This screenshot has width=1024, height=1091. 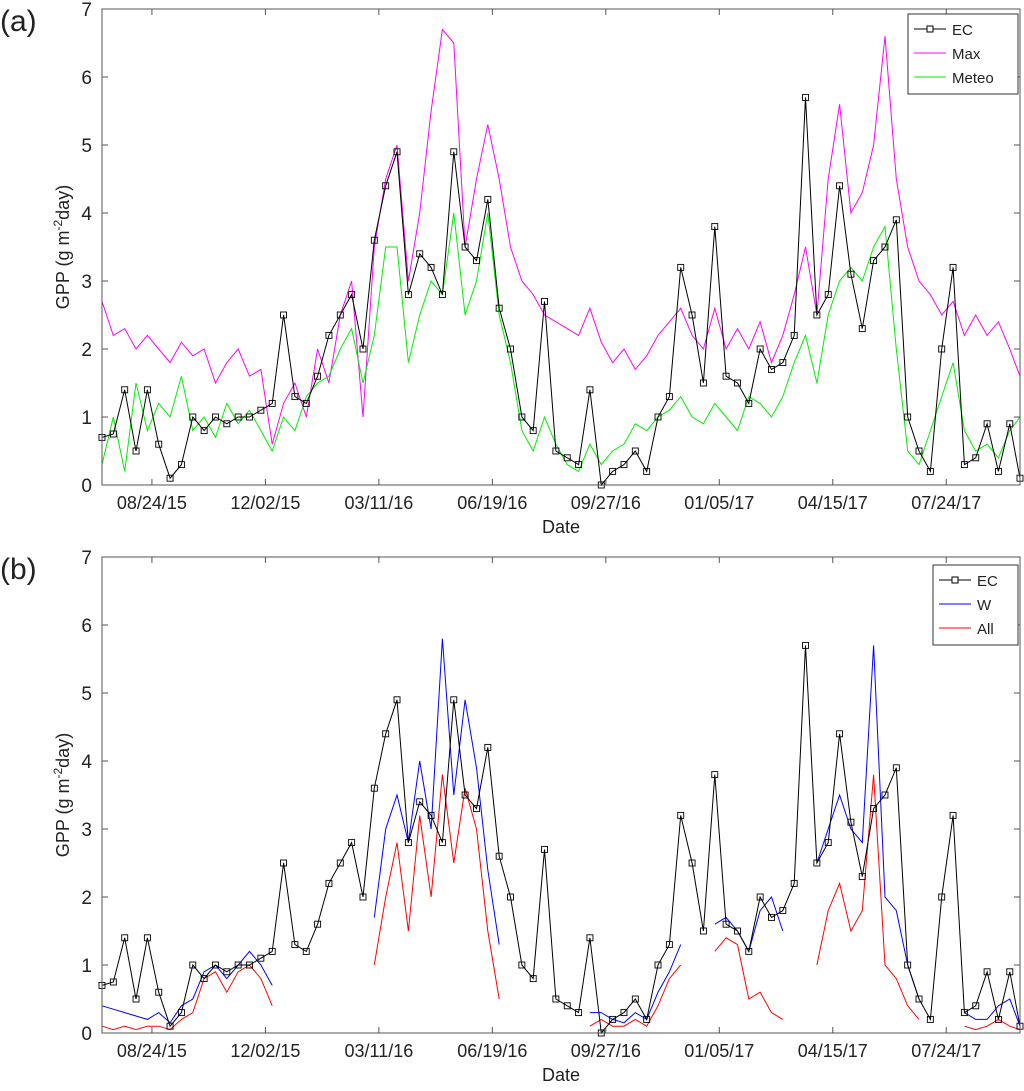 What do you see at coordinates (492, 1051) in the screenshot?
I see `x-tick-label: 06/19/16` at bounding box center [492, 1051].